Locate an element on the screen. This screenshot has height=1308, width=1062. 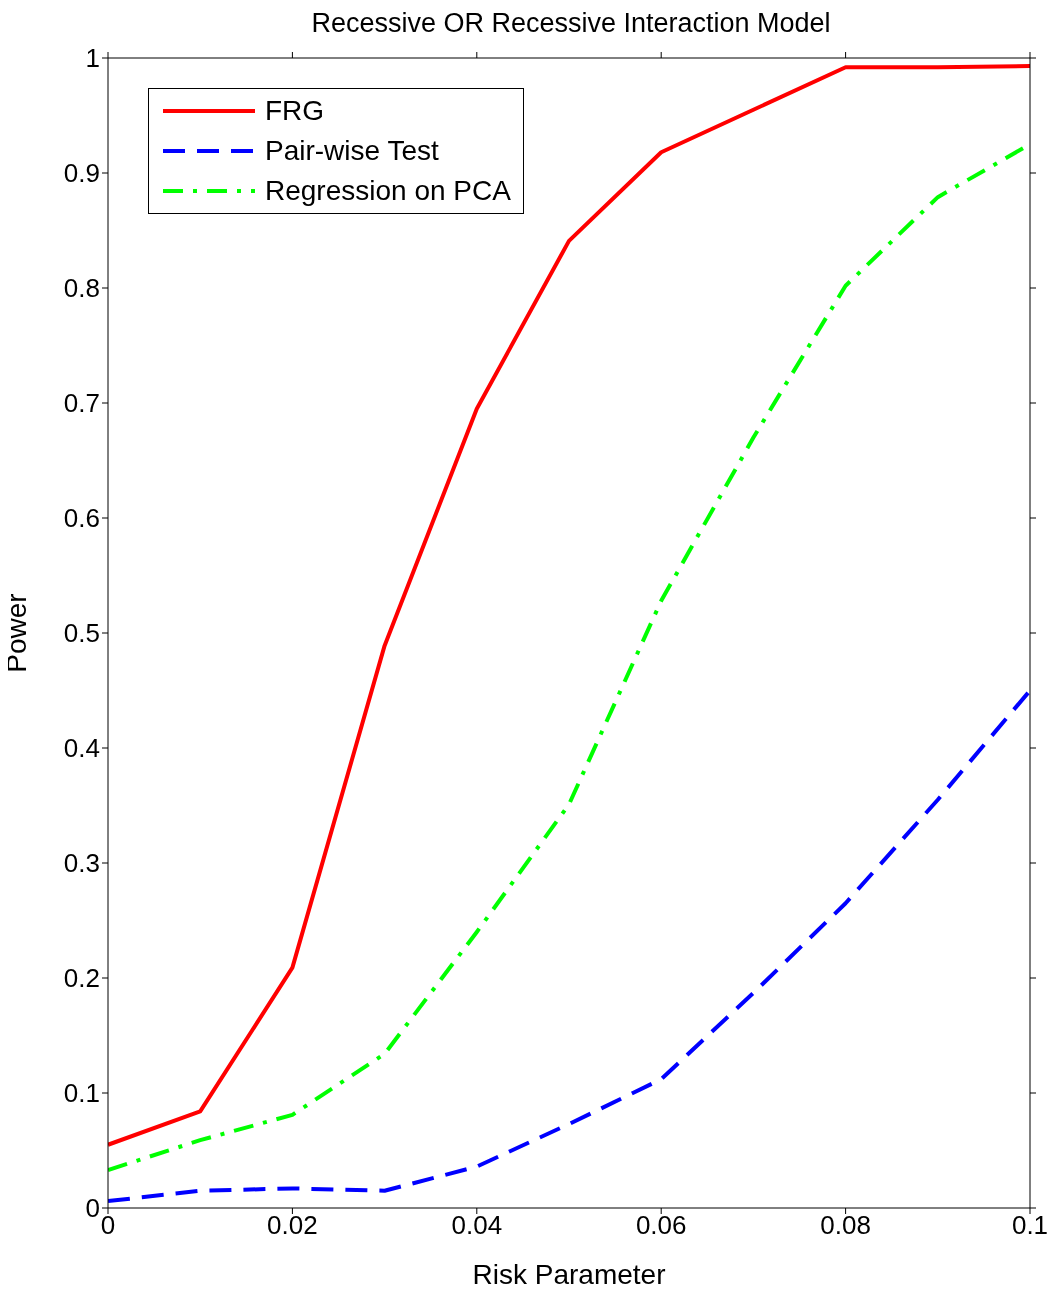
legend-label: Regression on PCA is located at coordinates (388, 191).